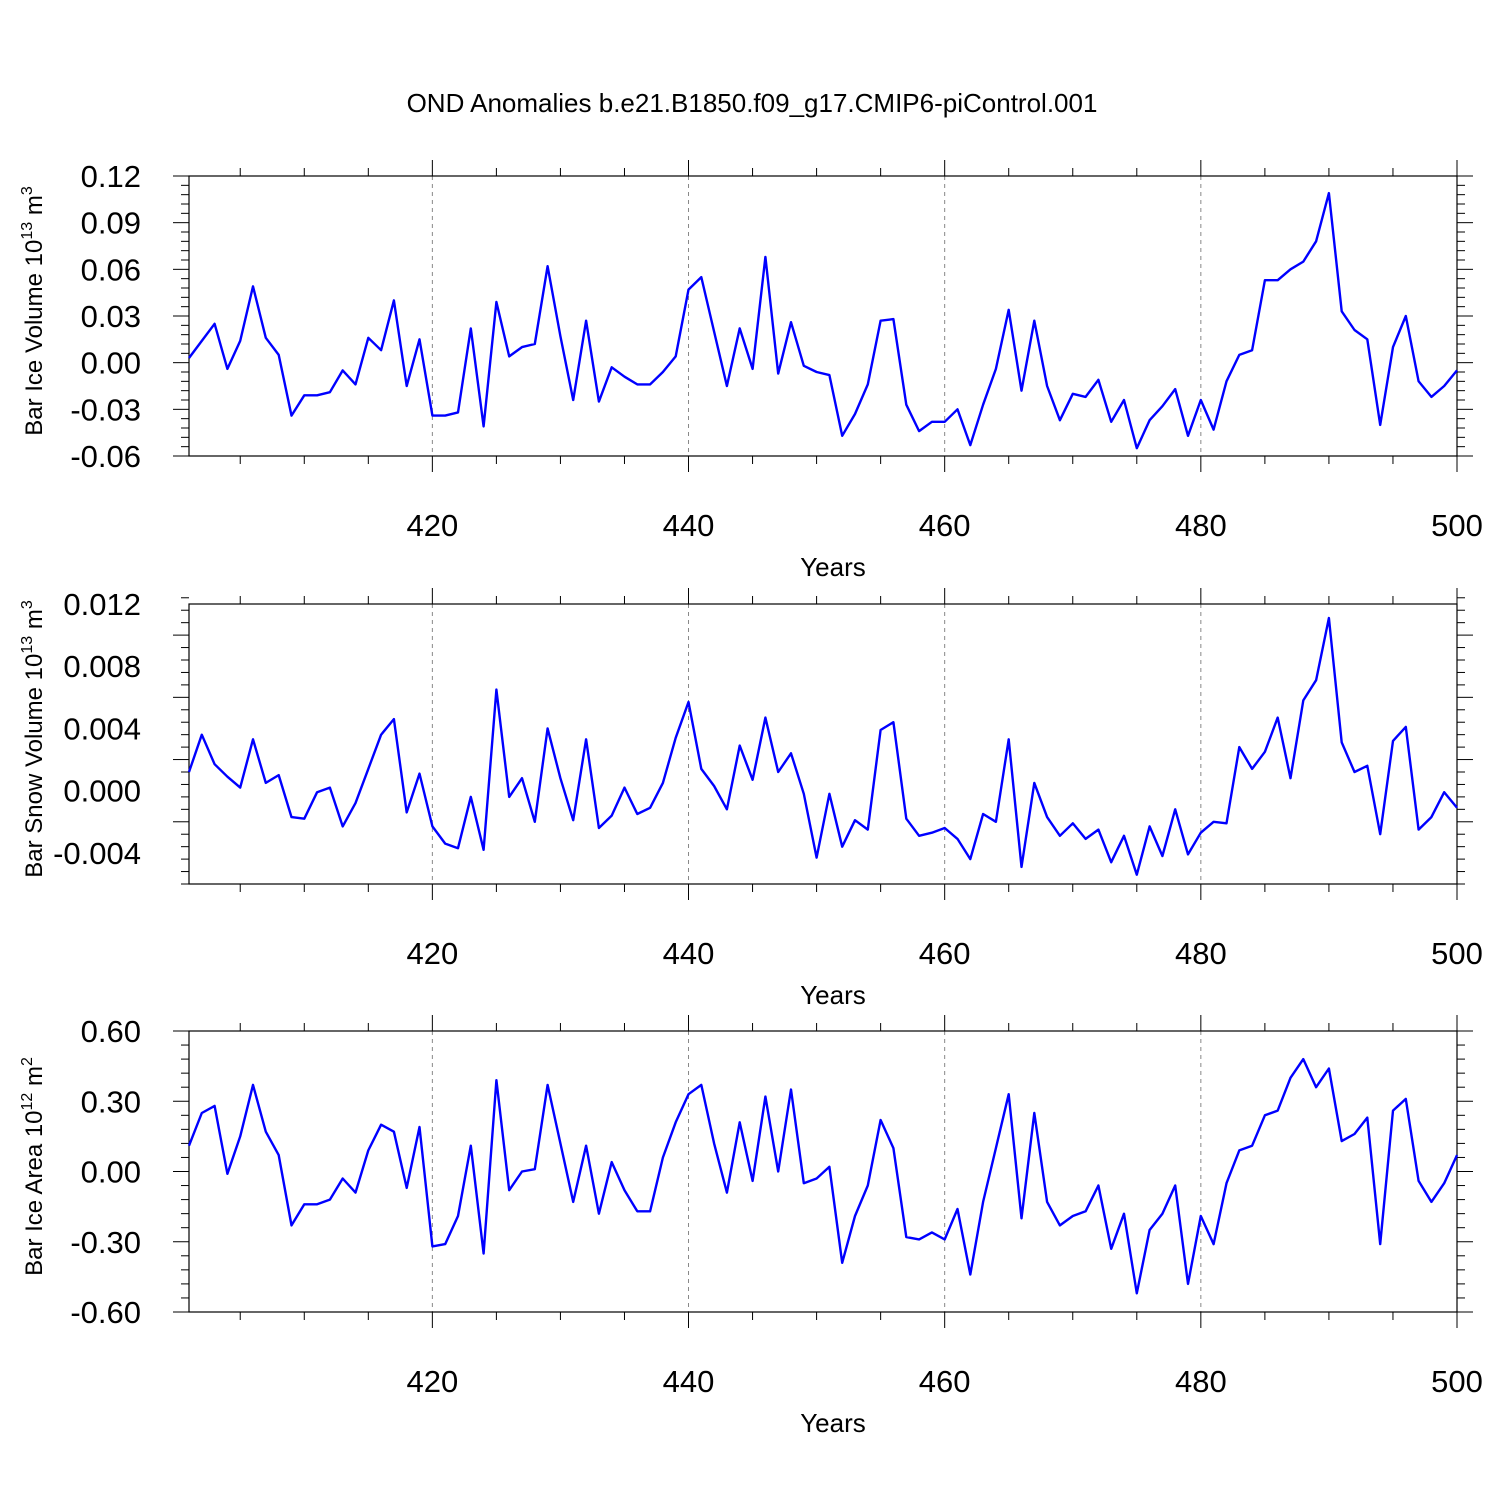  I want to click on y-tick-label: 0.60, so click(111, 1031).